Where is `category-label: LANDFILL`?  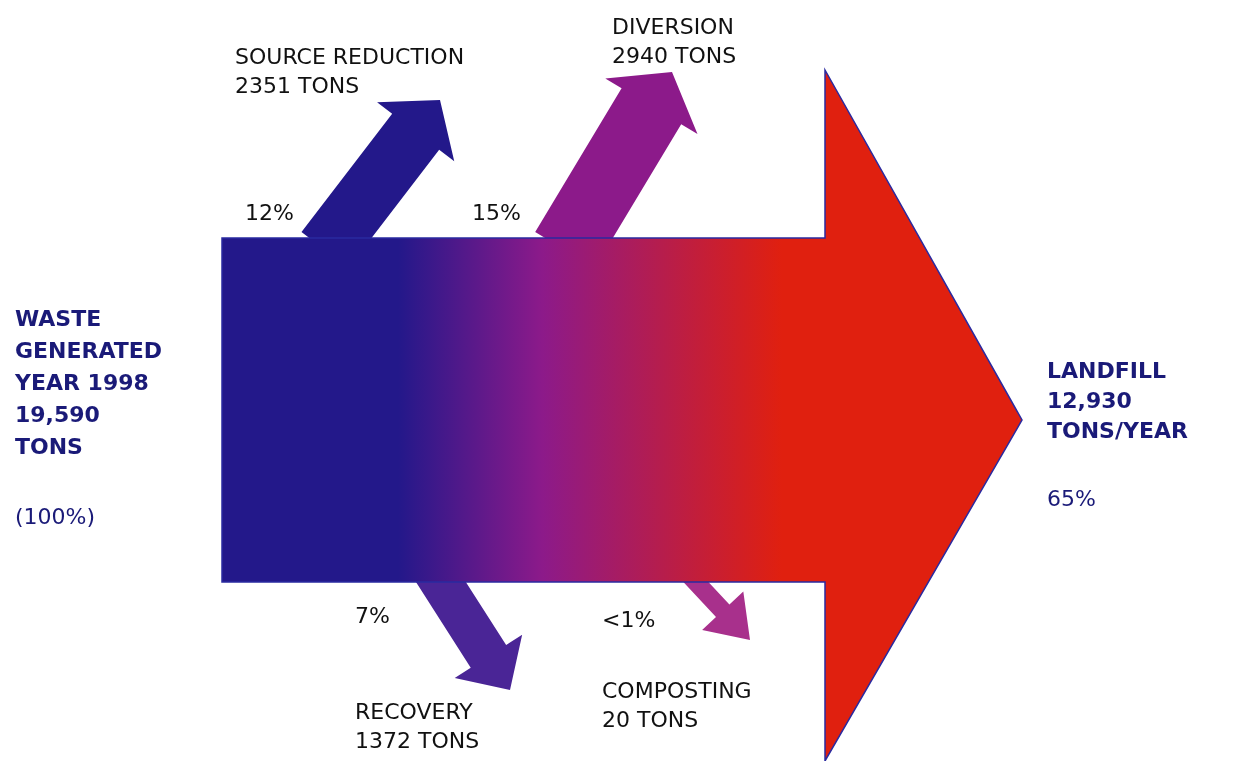
category-label: LANDFILL is located at coordinates (1106, 370).